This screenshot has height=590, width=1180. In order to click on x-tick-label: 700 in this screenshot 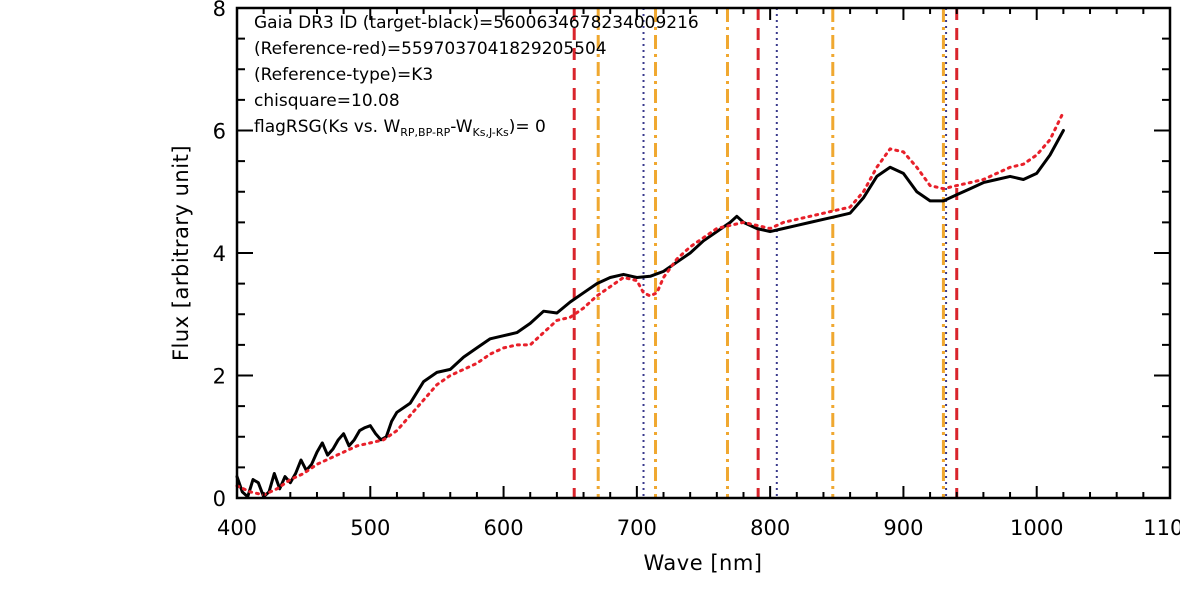, I will do `click(637, 528)`.